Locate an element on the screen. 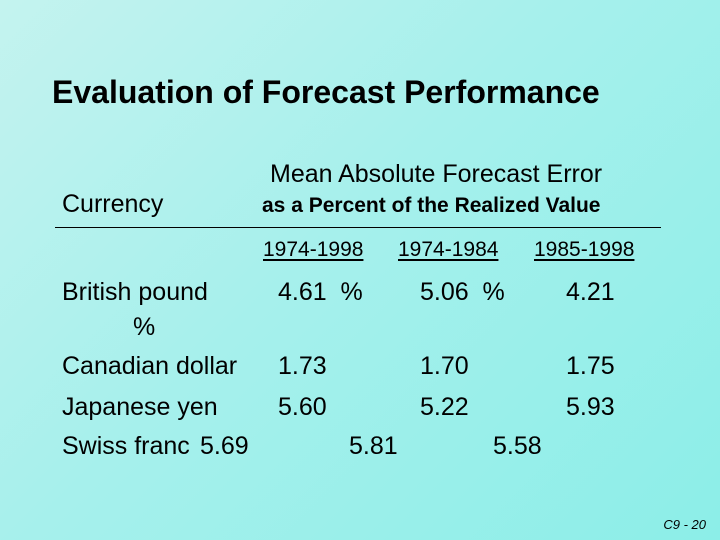 This screenshot has height=540, width=720. slide-title: Evaluation of Forecast Performance is located at coordinates (326, 92).